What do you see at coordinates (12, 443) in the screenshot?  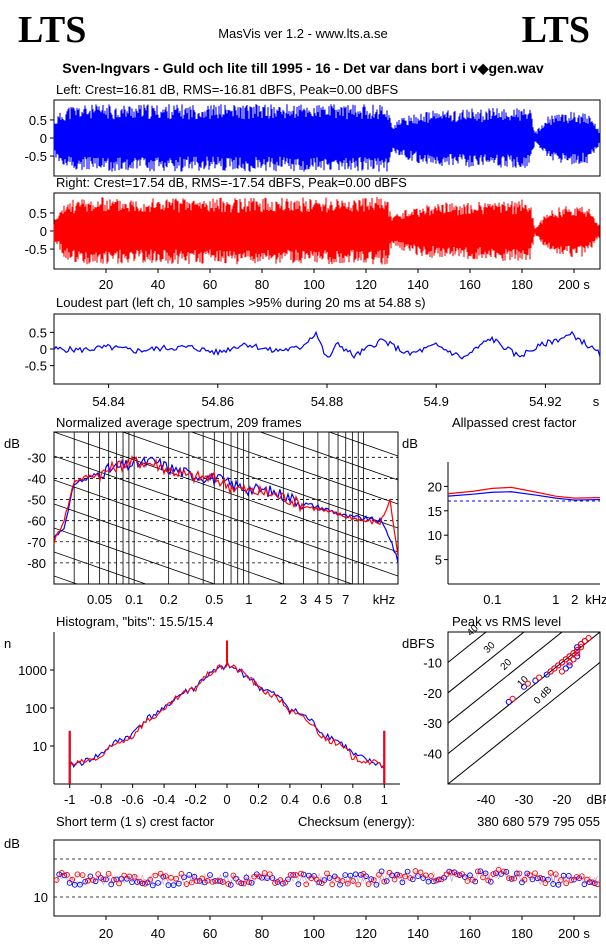 I see `spectrum-ylabel: dB` at bounding box center [12, 443].